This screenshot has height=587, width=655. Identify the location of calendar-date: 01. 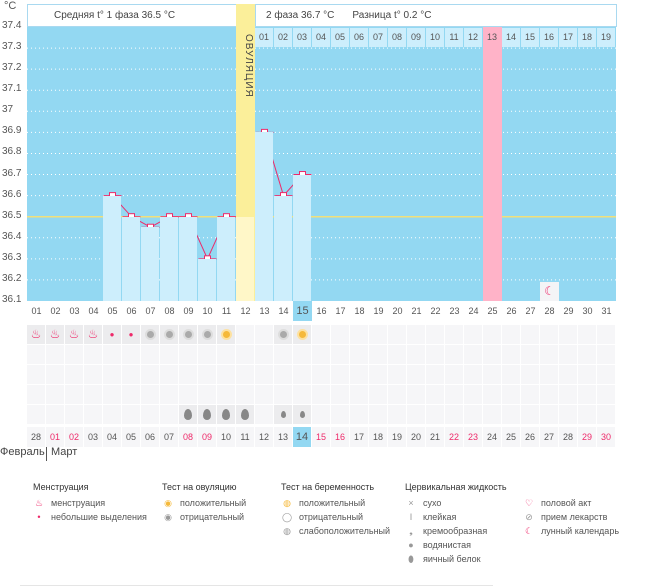
(55, 437).